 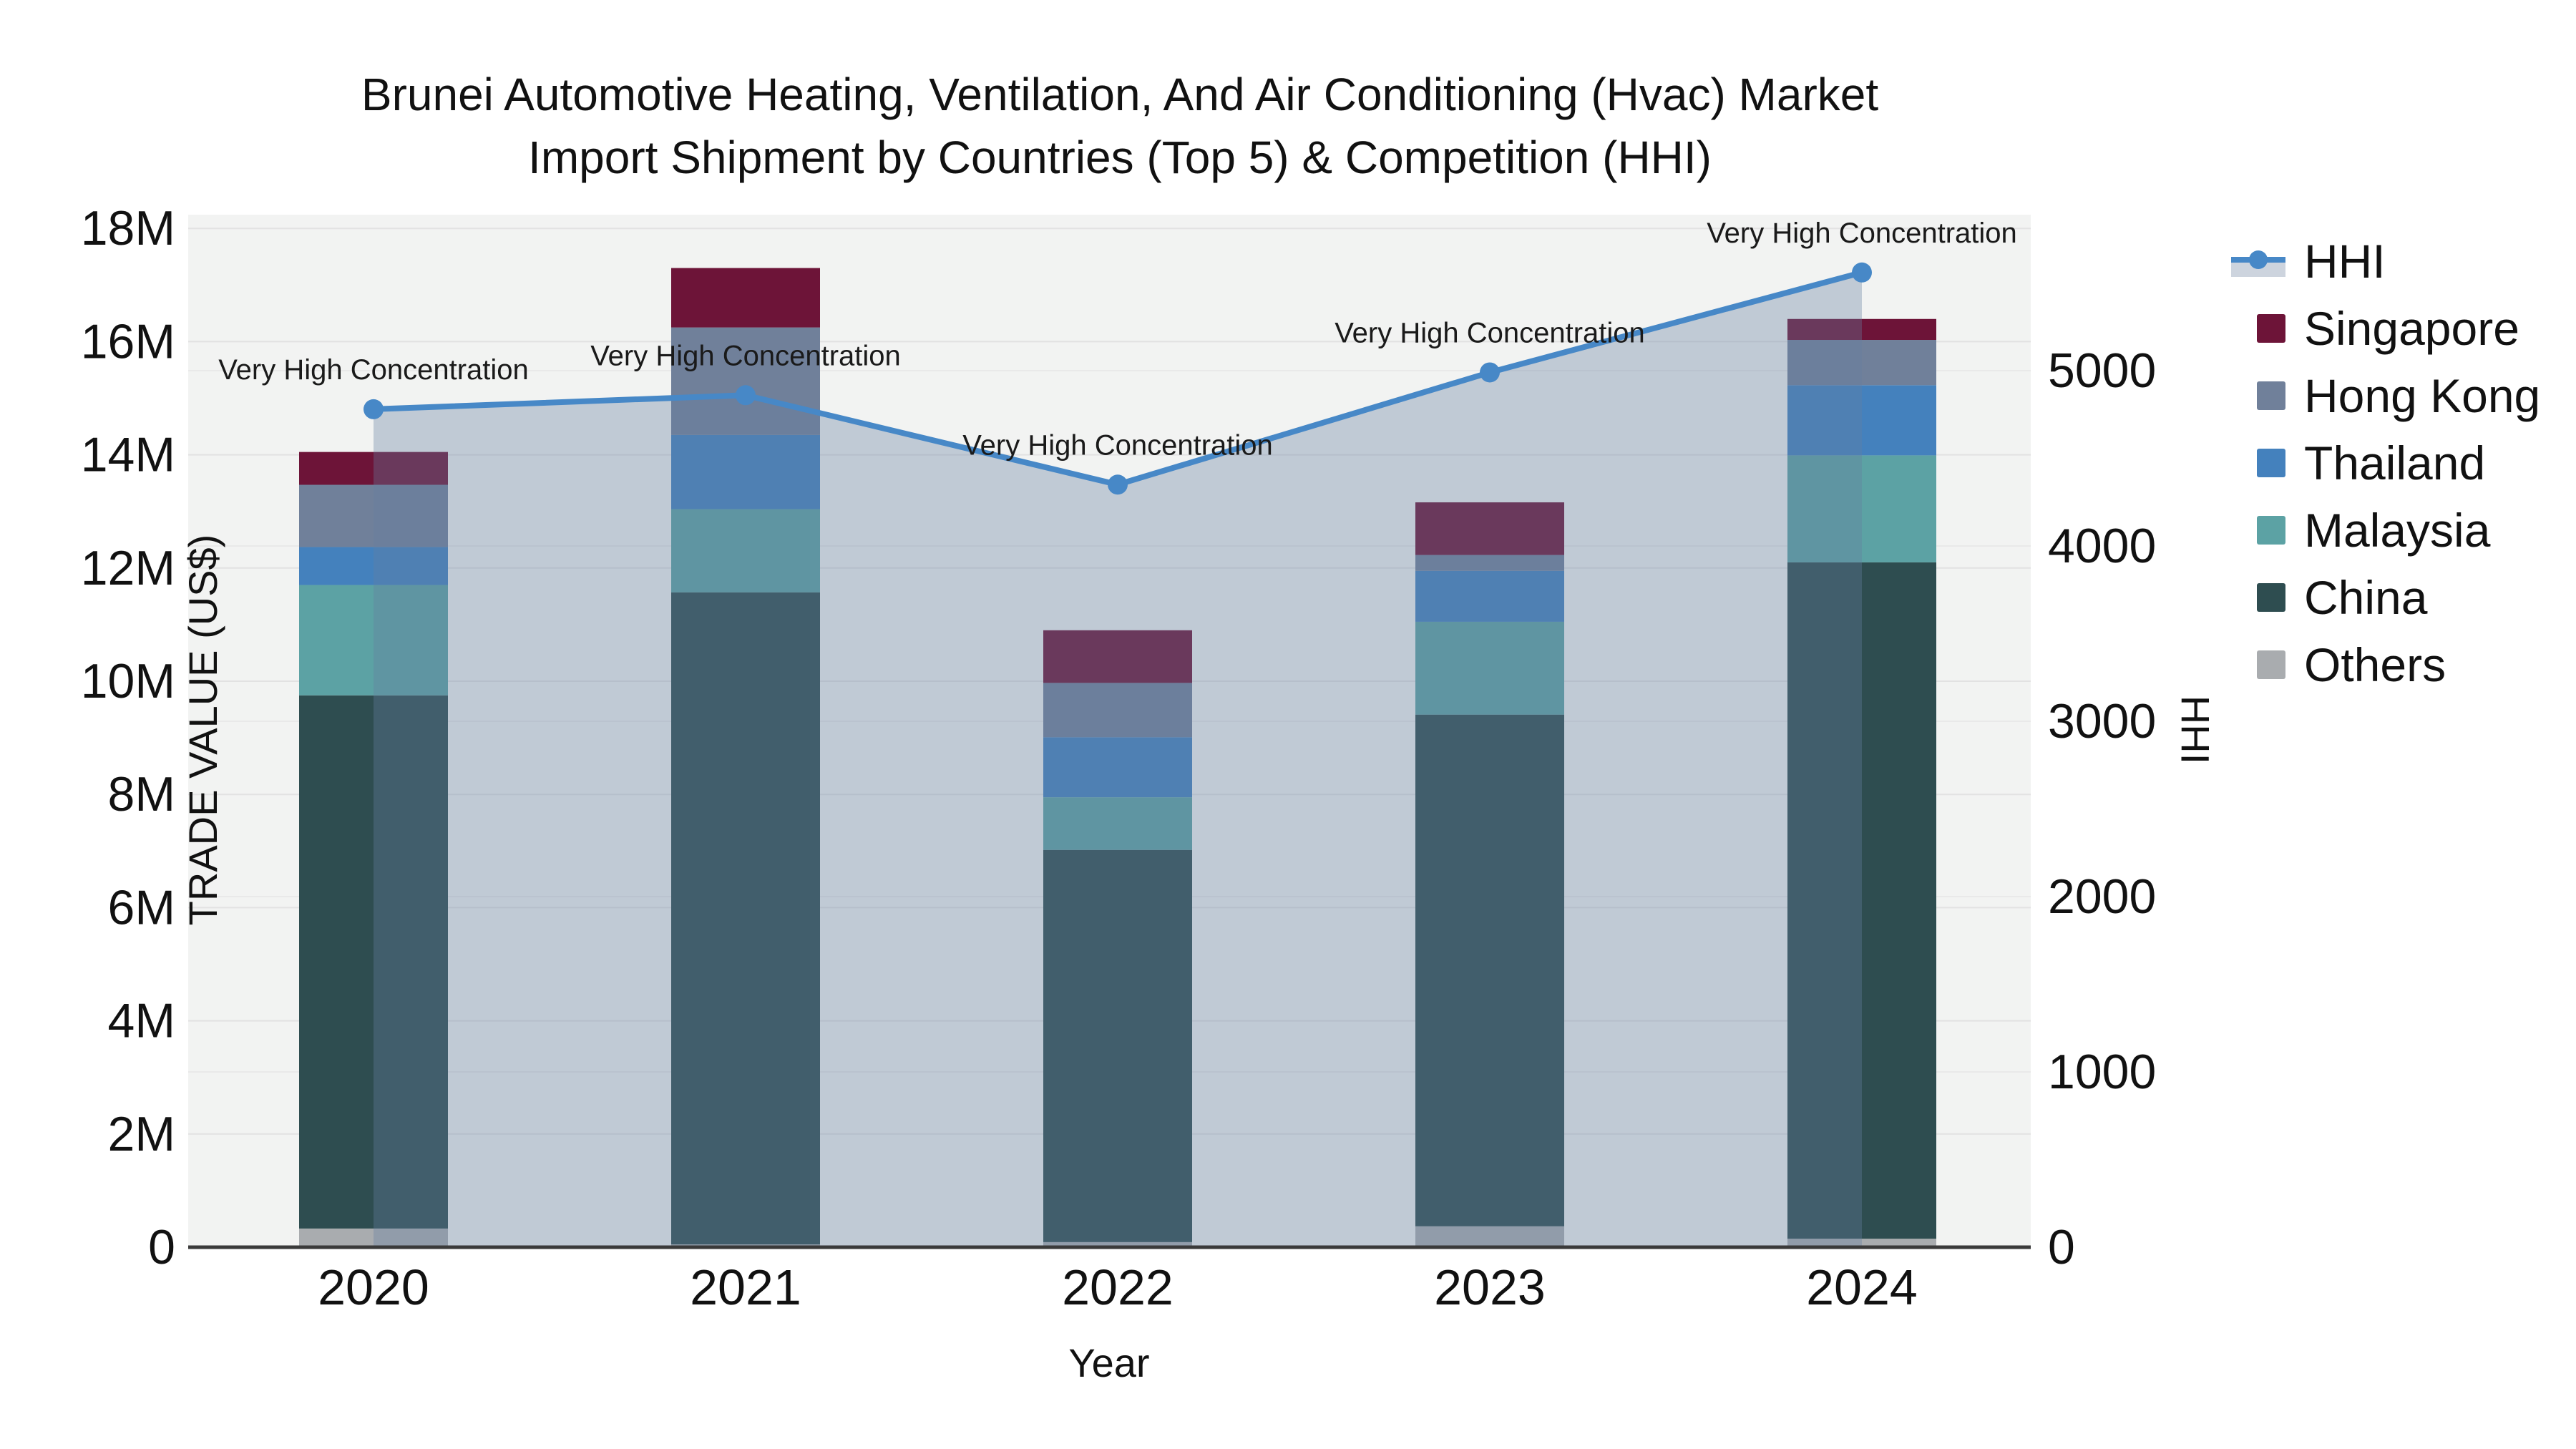 What do you see at coordinates (2102, 546) in the screenshot?
I see `right-tick-label: 4000` at bounding box center [2102, 546].